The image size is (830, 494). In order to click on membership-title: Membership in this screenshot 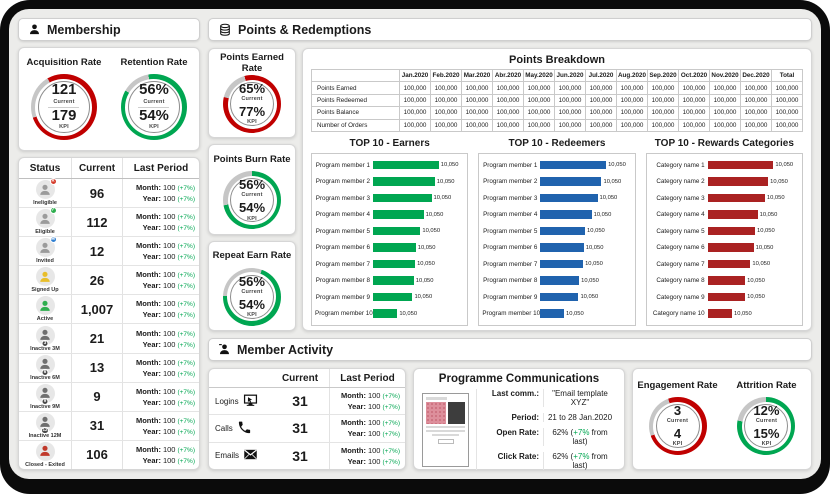, I will do `click(84, 29)`.